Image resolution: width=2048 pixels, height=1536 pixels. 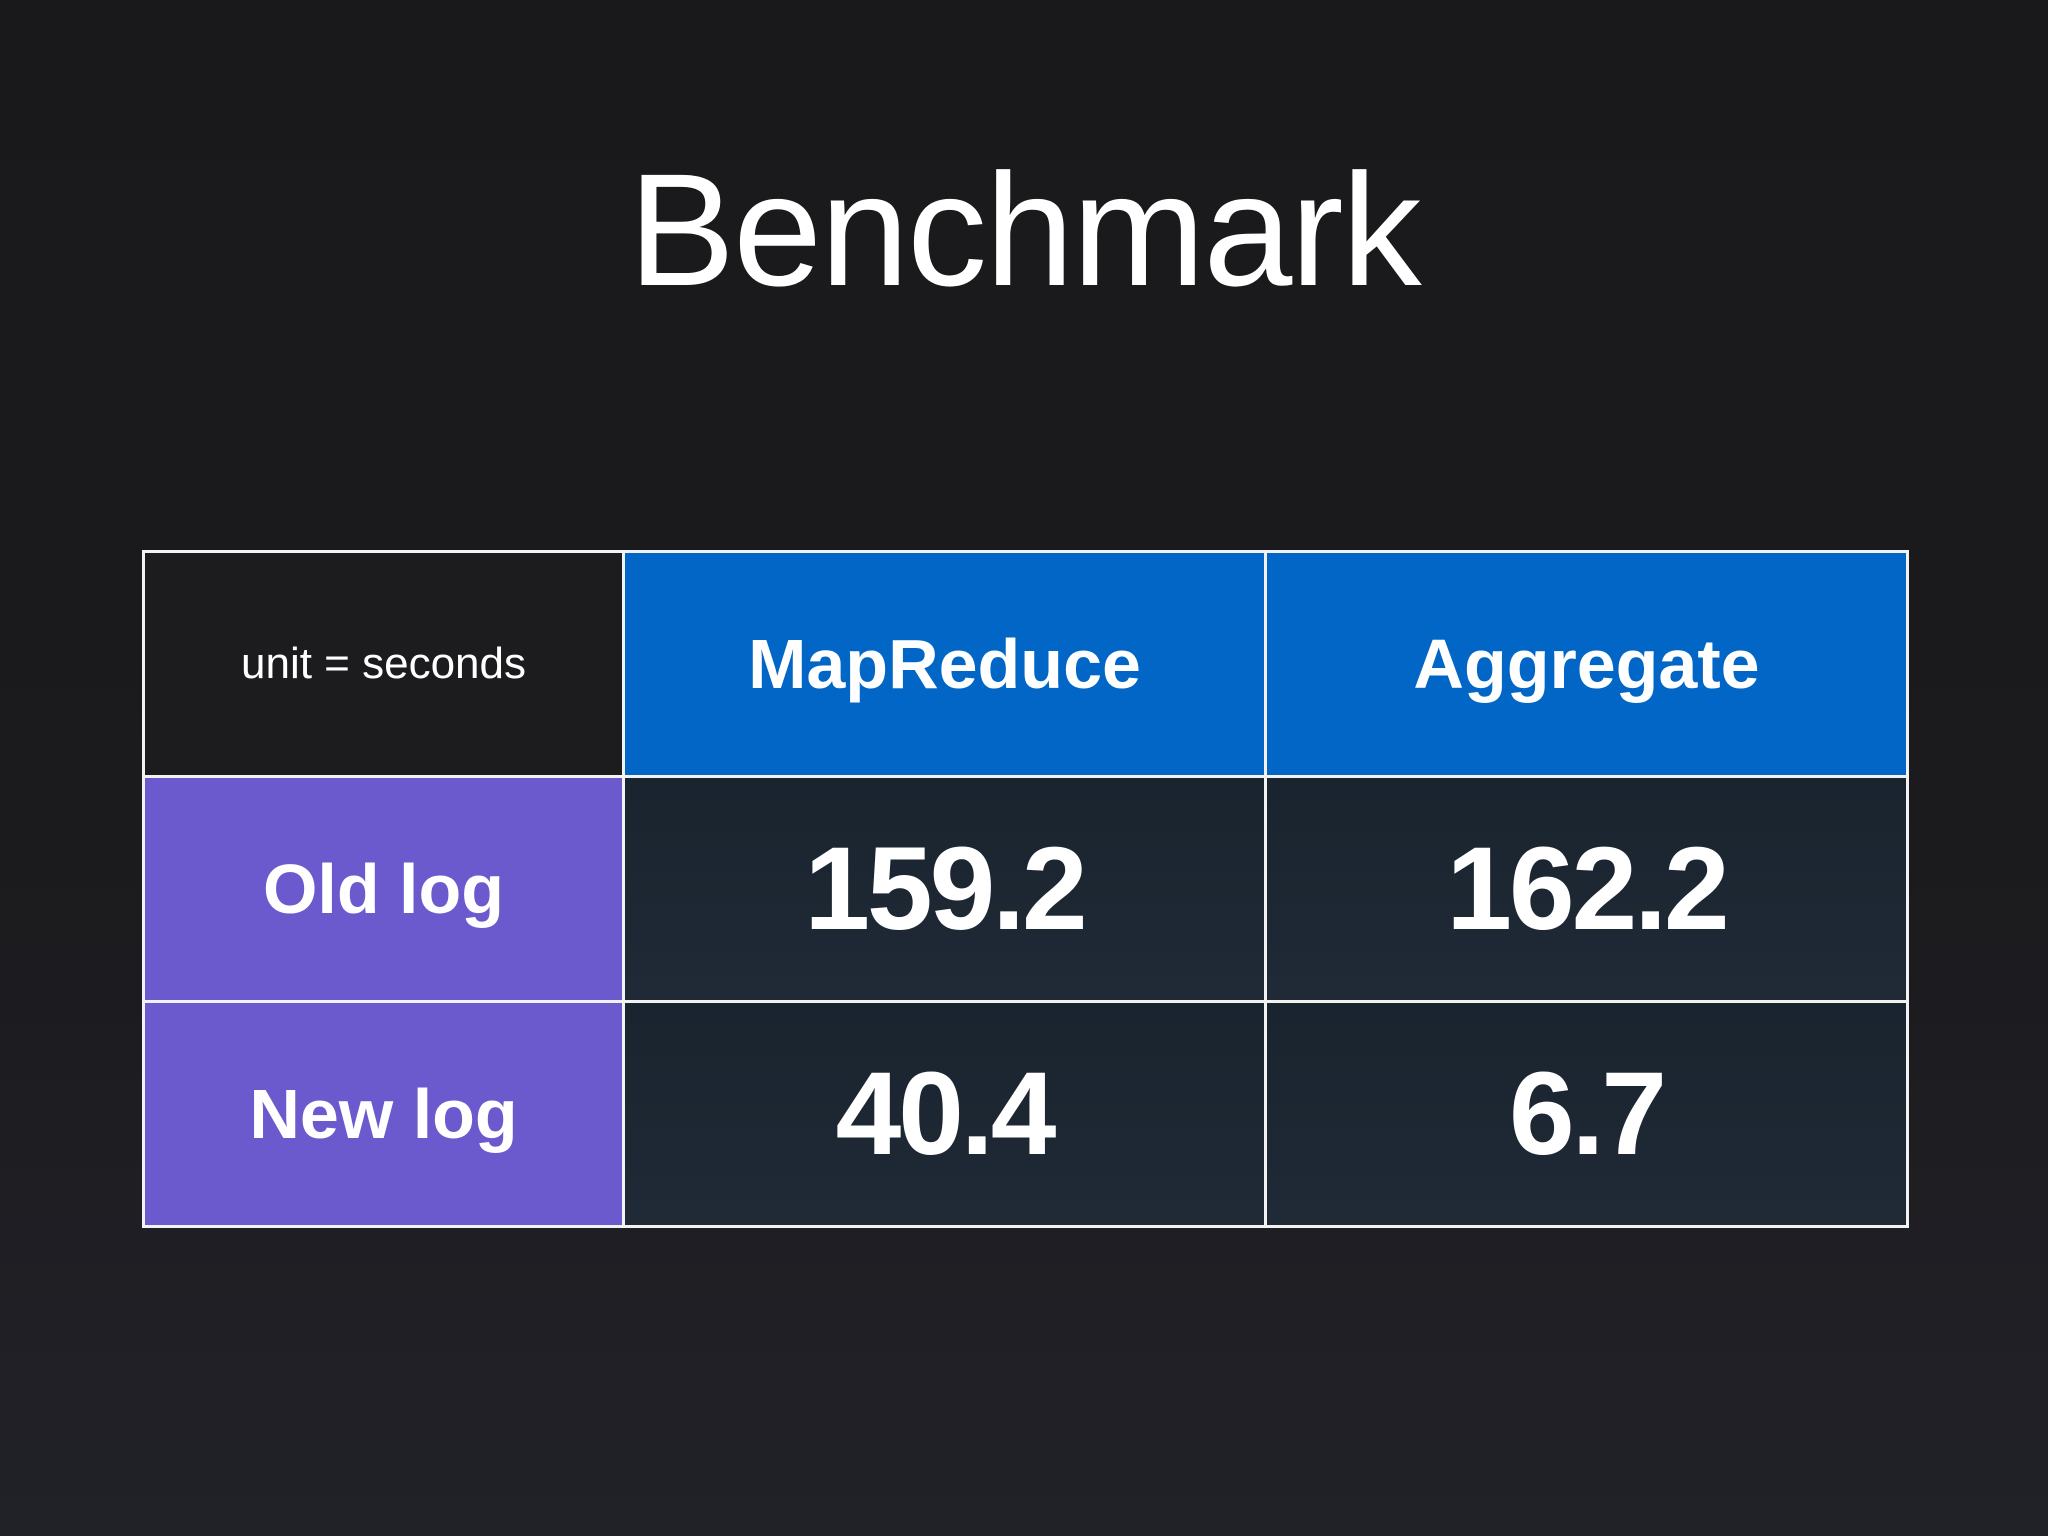 I want to click on row-header-old-log: Old log, so click(x=383, y=889).